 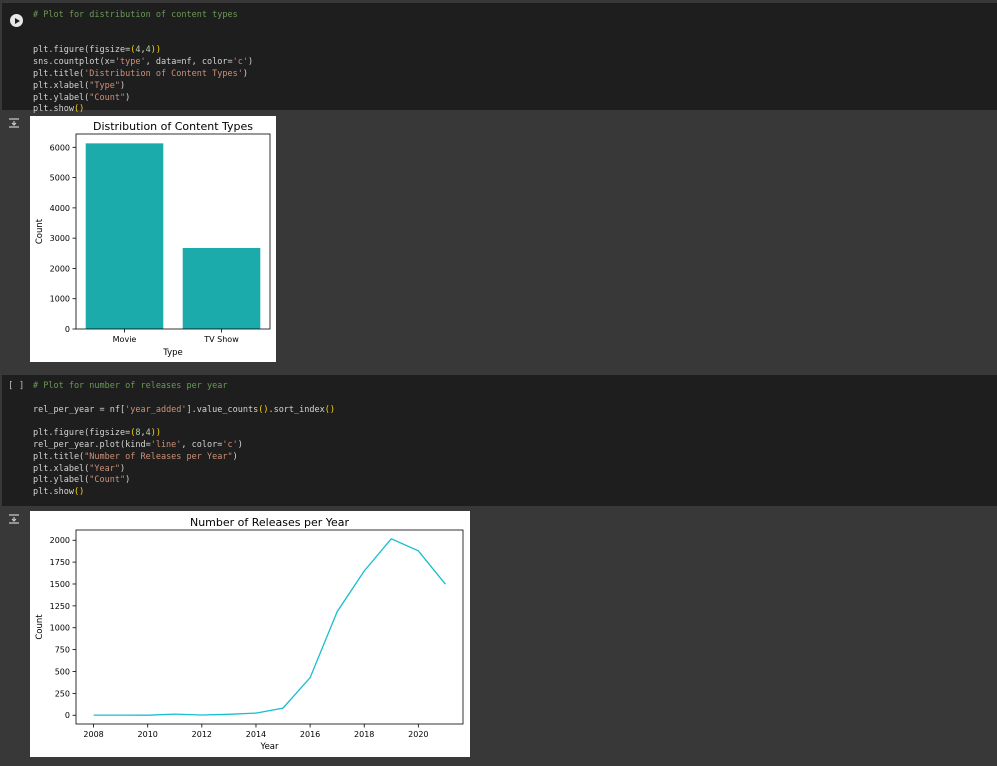 I want to click on x-tick-label: 2016, so click(x=310, y=734).